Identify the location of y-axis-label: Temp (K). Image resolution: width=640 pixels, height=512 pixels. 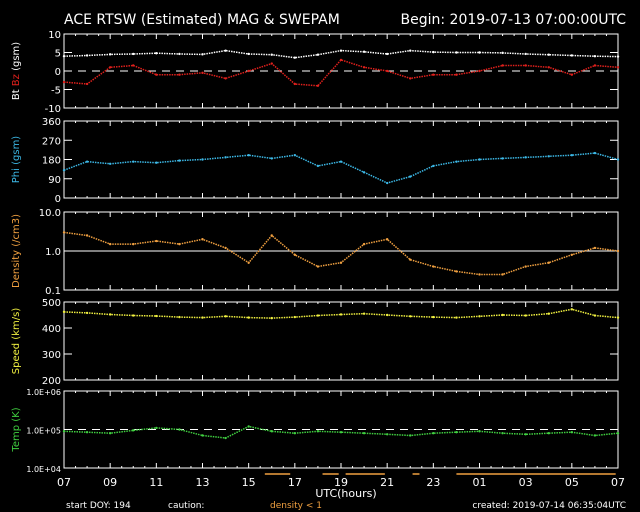
(16, 429).